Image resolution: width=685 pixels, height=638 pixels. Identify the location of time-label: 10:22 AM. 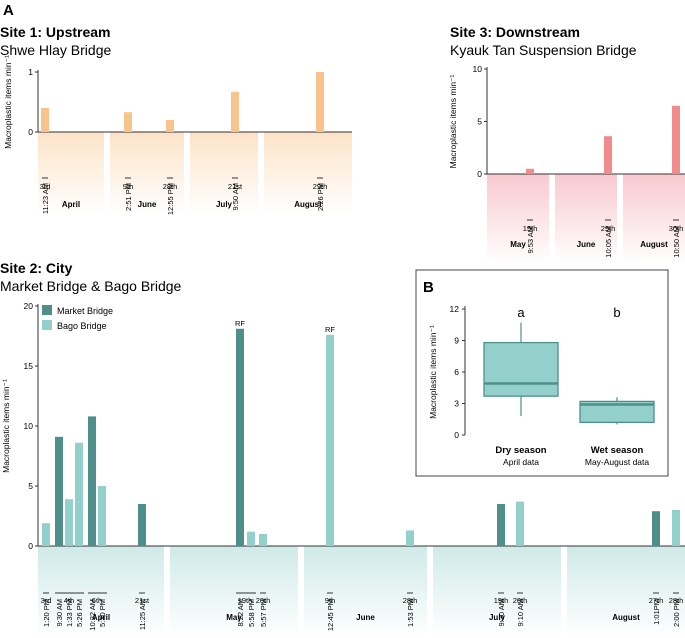
(92, 615).